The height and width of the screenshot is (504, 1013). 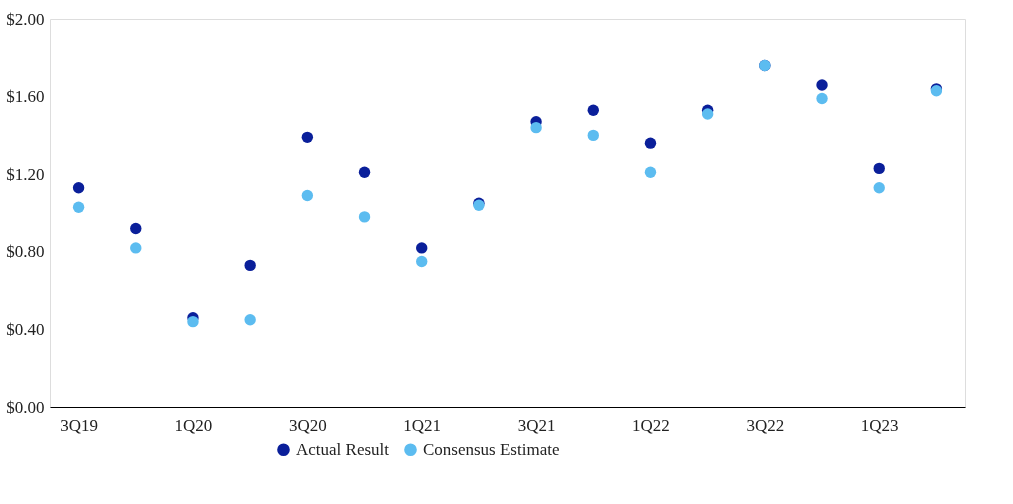 I want to click on x-tick-label: 3Q20, so click(x=307, y=425).